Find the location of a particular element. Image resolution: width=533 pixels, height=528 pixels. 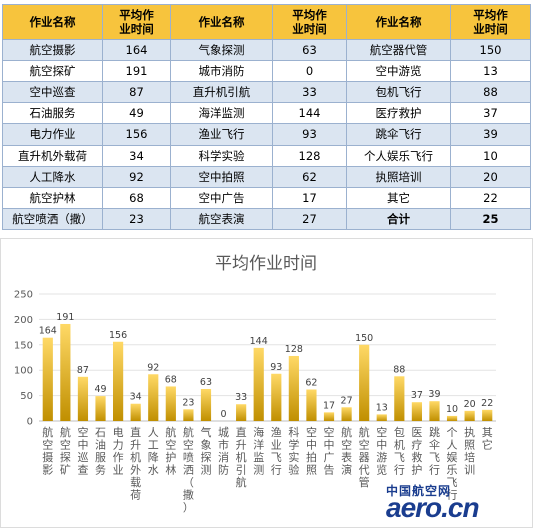

activity-name-cell: 航空护林 is located at coordinates (52, 197).